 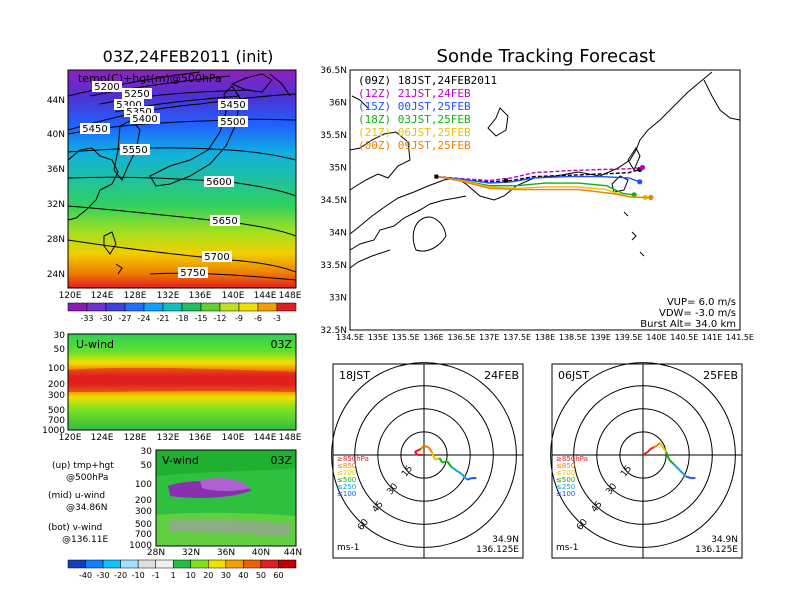 What do you see at coordinates (290, 438) in the screenshot?
I see `u-xtick: 148E` at bounding box center [290, 438].